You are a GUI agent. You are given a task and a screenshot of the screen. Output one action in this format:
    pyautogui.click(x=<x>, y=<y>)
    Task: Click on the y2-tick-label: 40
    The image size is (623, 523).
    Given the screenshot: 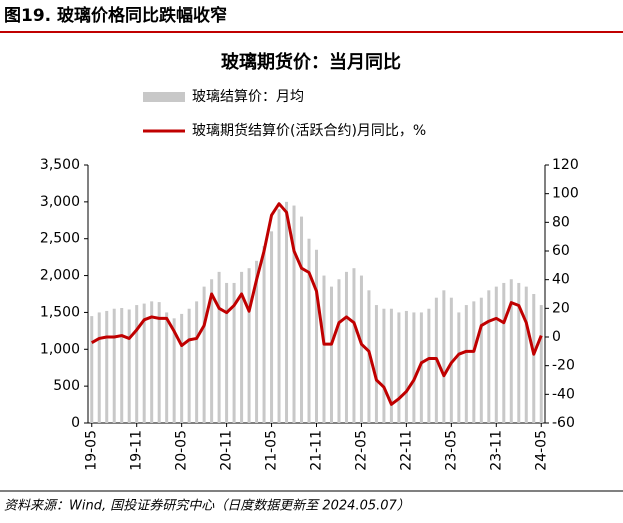 What is the action you would take?
    pyautogui.click(x=561, y=280)
    